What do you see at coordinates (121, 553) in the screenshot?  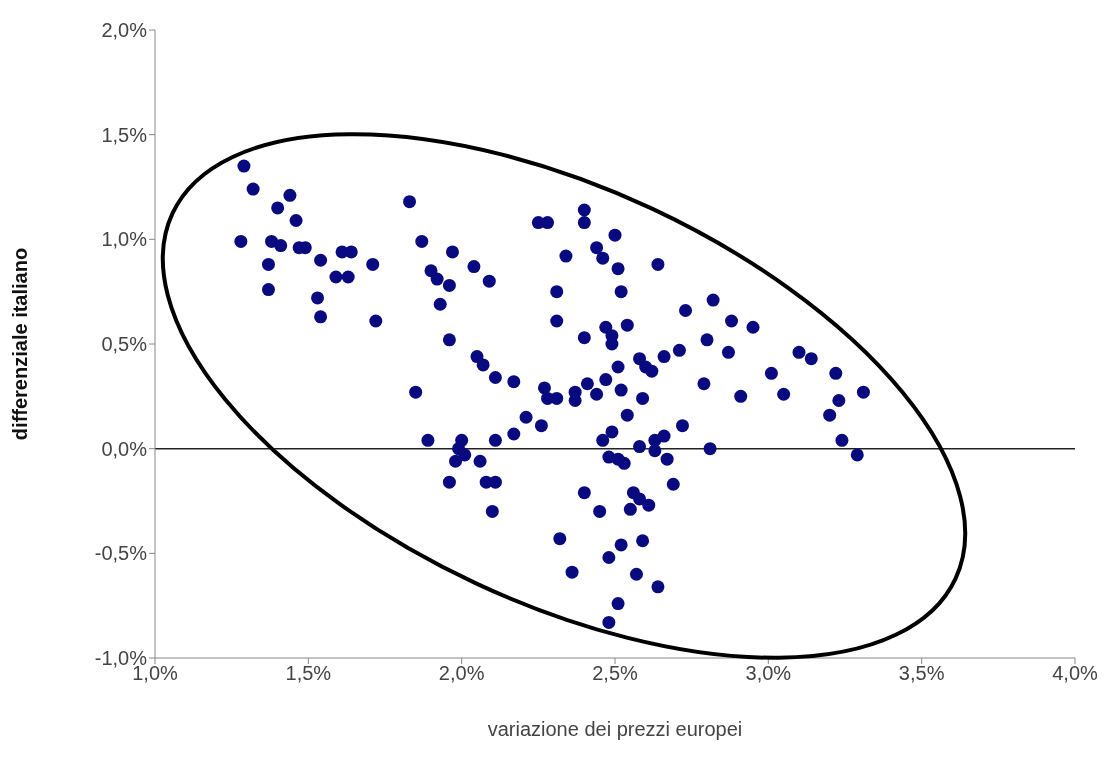 I see `y-tick-label: -0,5%` at bounding box center [121, 553].